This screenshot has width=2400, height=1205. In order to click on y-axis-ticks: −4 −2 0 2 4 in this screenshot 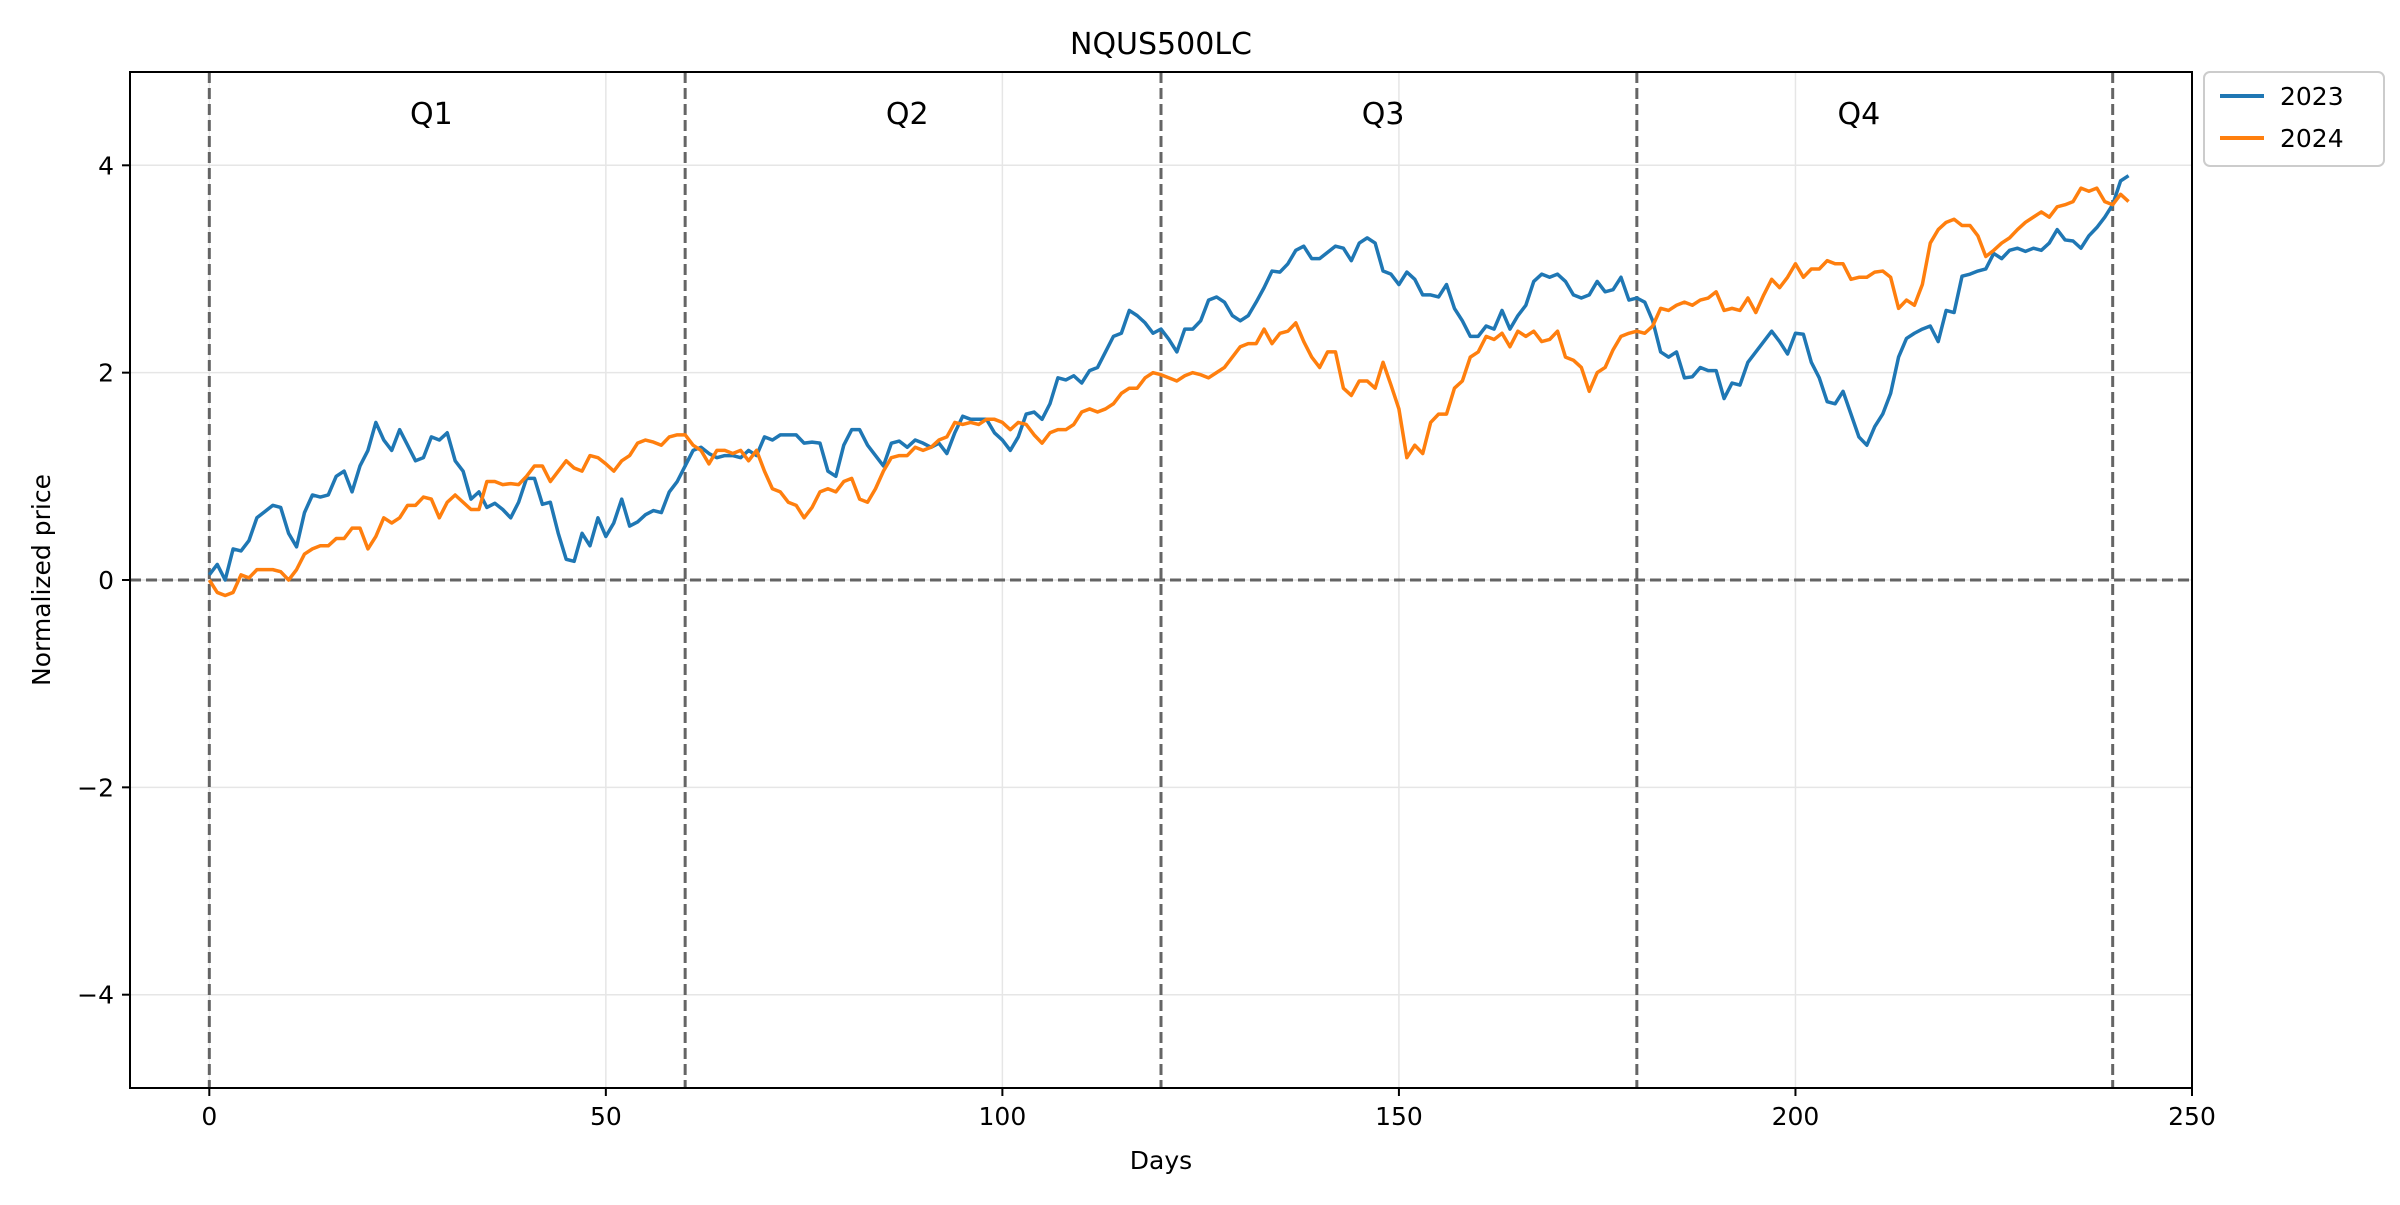, I will do `click(103, 580)`.